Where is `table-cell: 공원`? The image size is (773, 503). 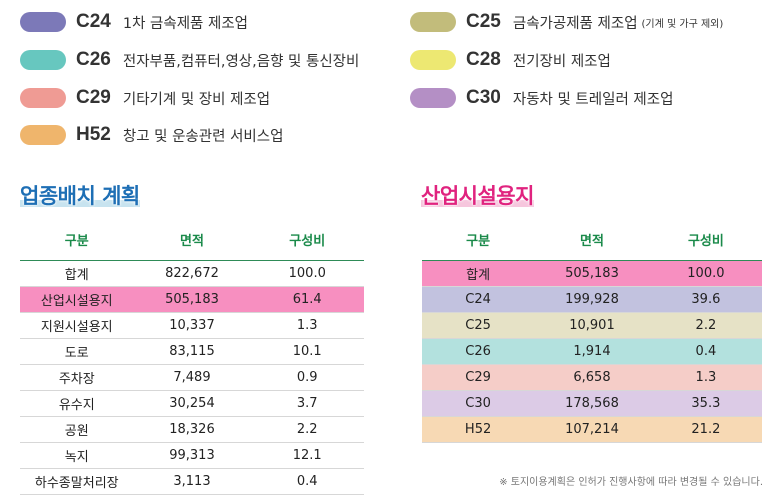 table-cell: 공원 is located at coordinates (77, 429).